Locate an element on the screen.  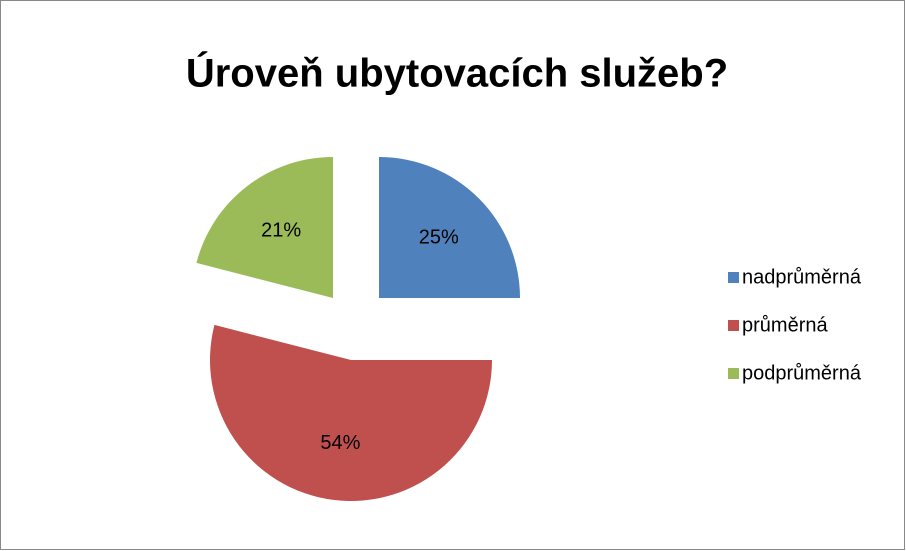
legend-label: podprůměrná is located at coordinates (802, 373).